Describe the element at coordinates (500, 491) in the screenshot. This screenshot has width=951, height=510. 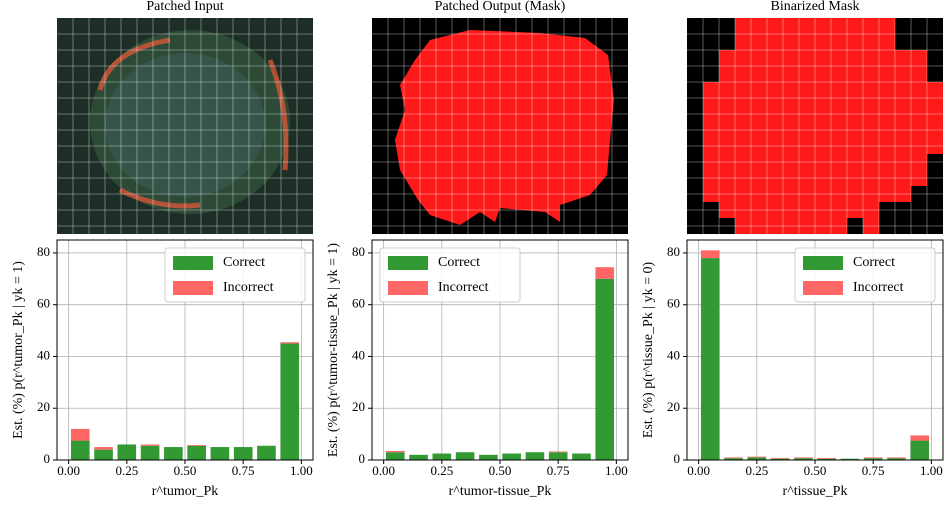
I see `x-axis-label: r^tumor-tissue_Pk` at that location.